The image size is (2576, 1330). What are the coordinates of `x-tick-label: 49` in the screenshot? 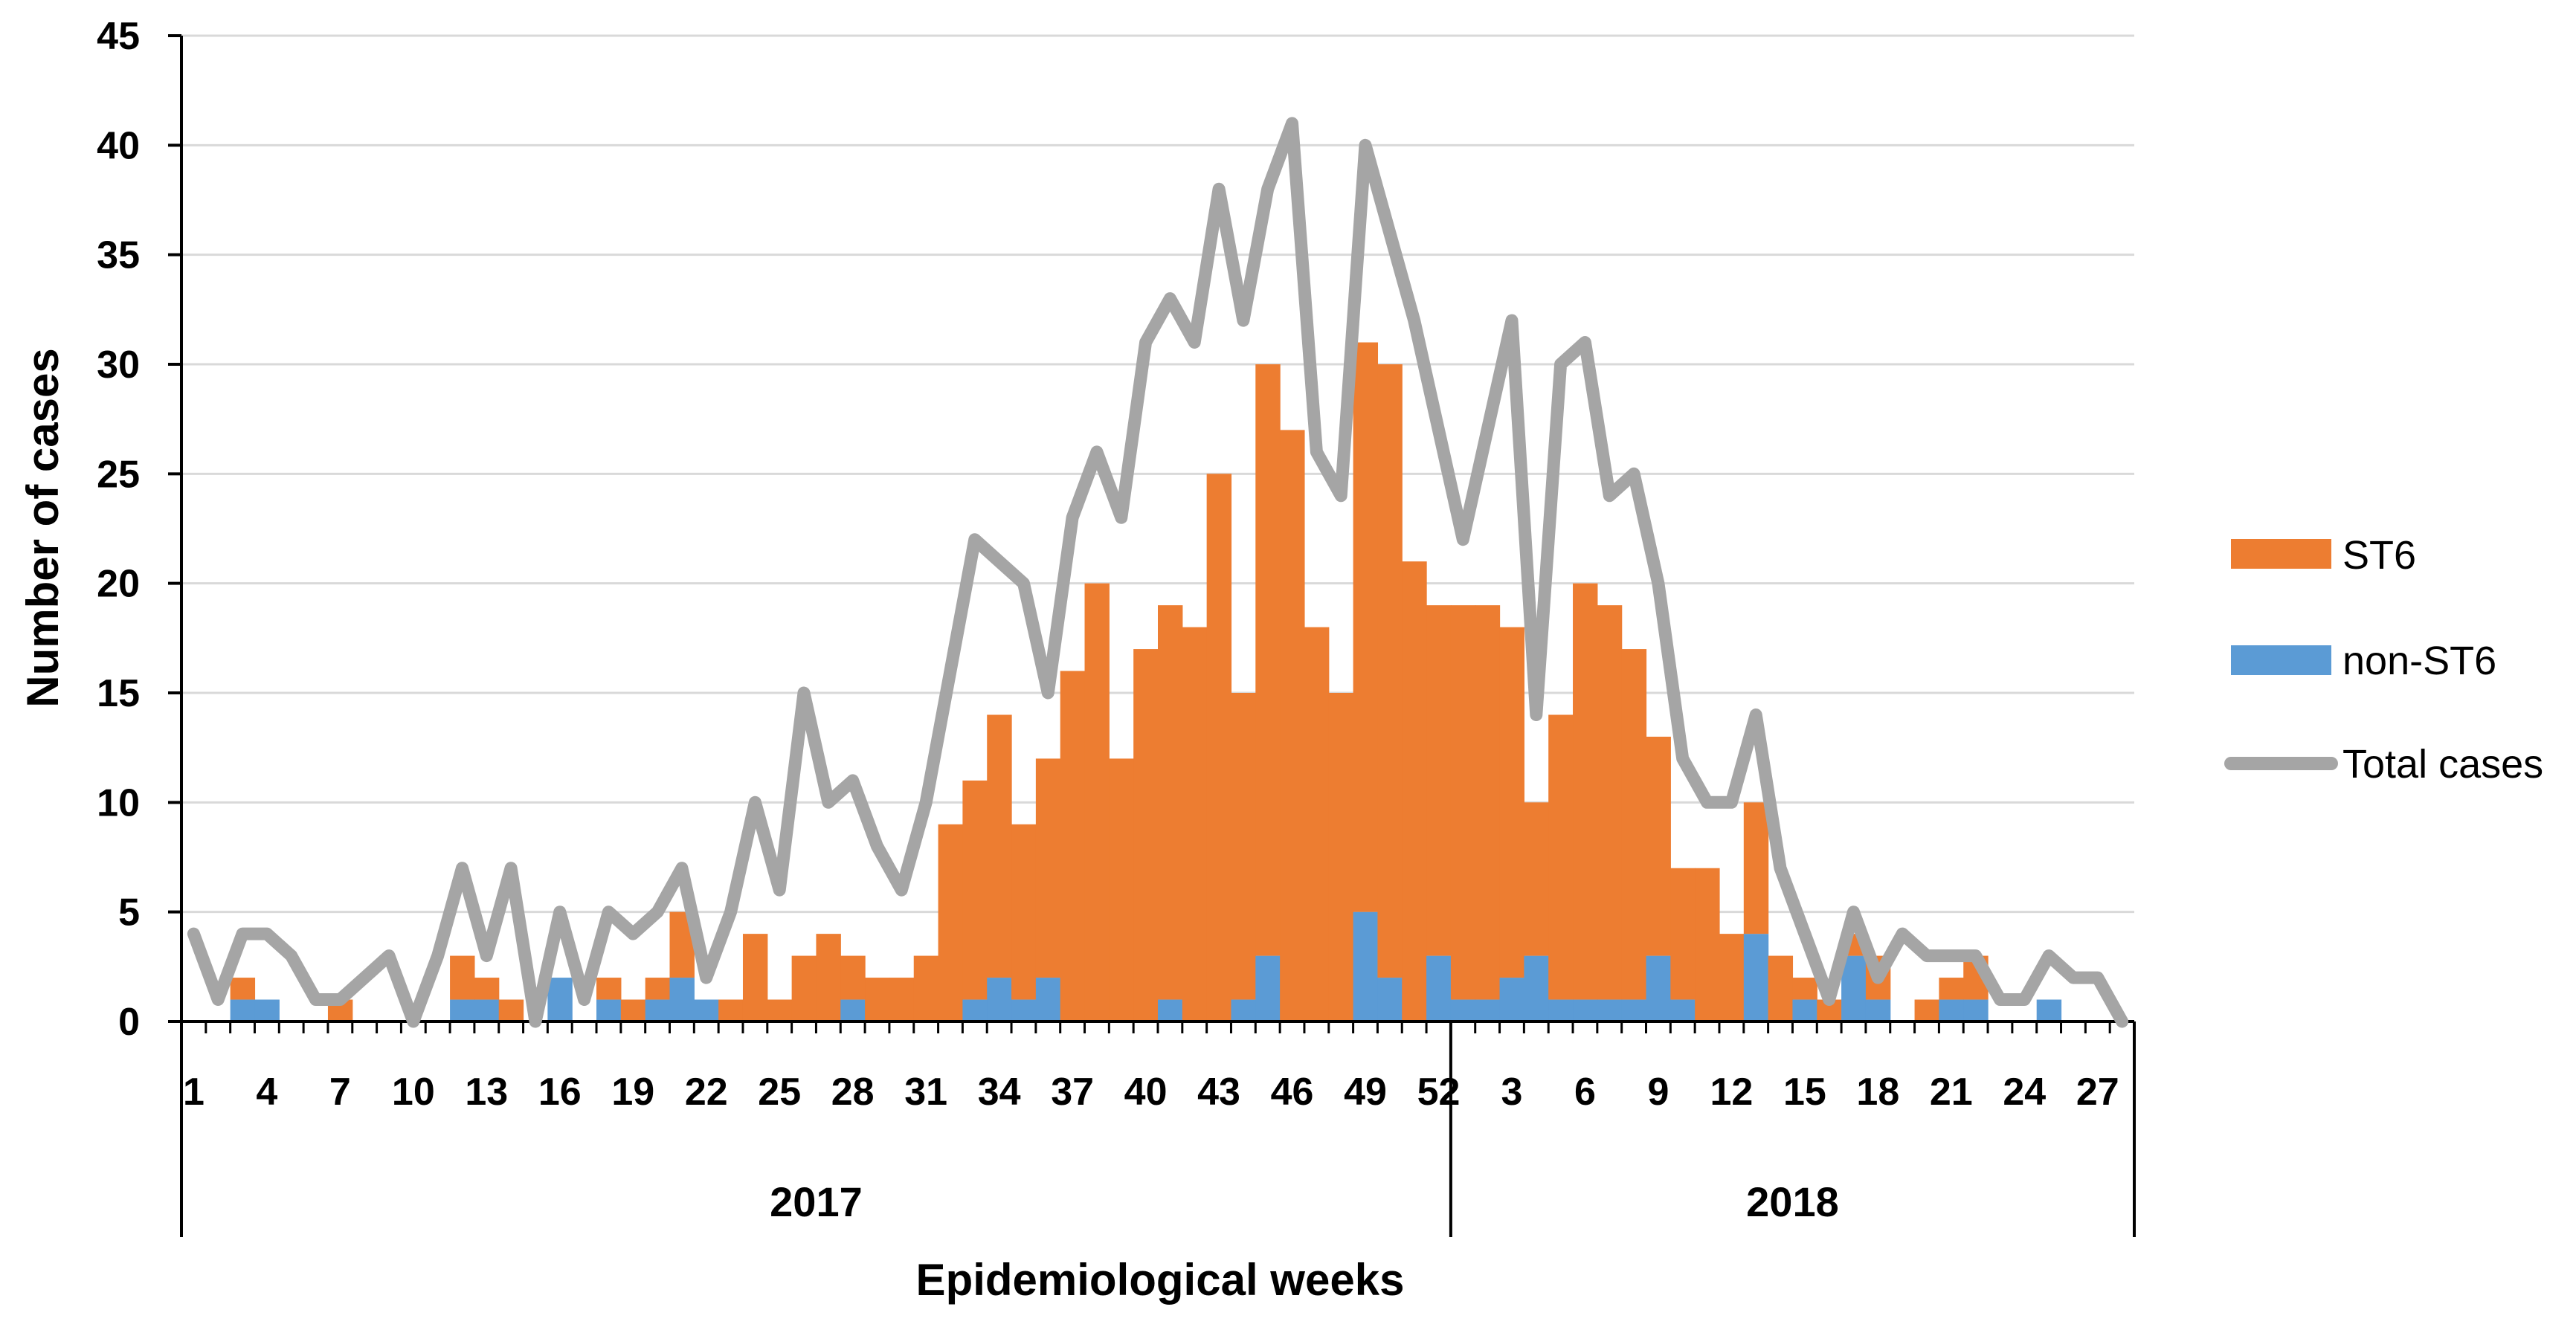 It's located at (1365, 1092).